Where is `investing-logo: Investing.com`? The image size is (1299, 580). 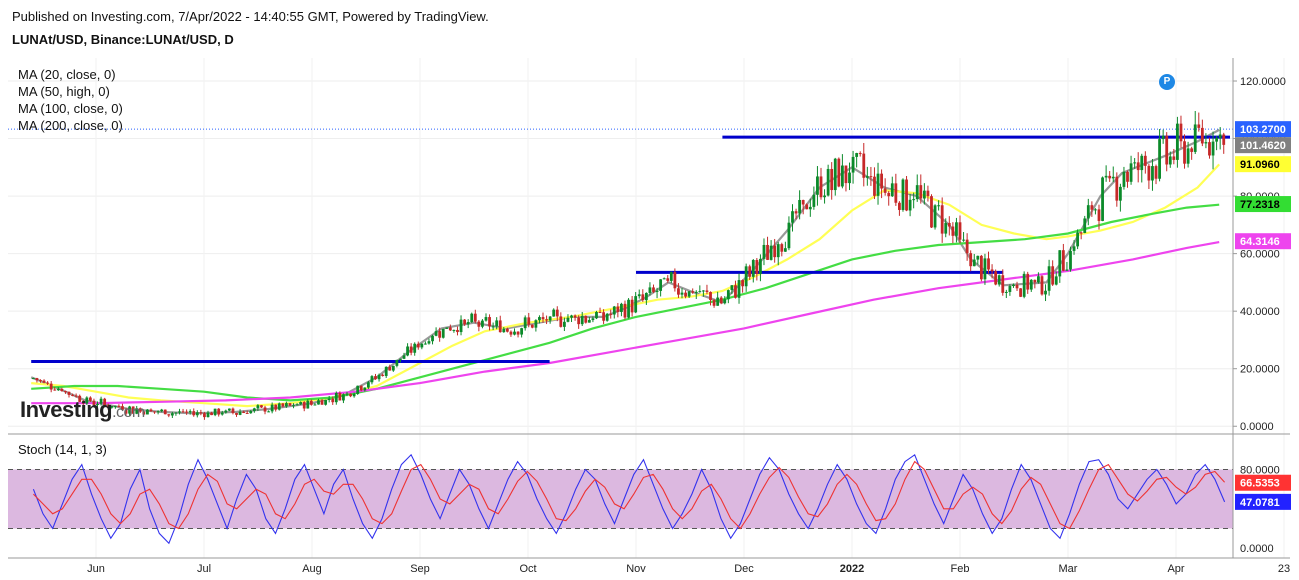
investing-logo: Investing.com is located at coordinates (82, 410).